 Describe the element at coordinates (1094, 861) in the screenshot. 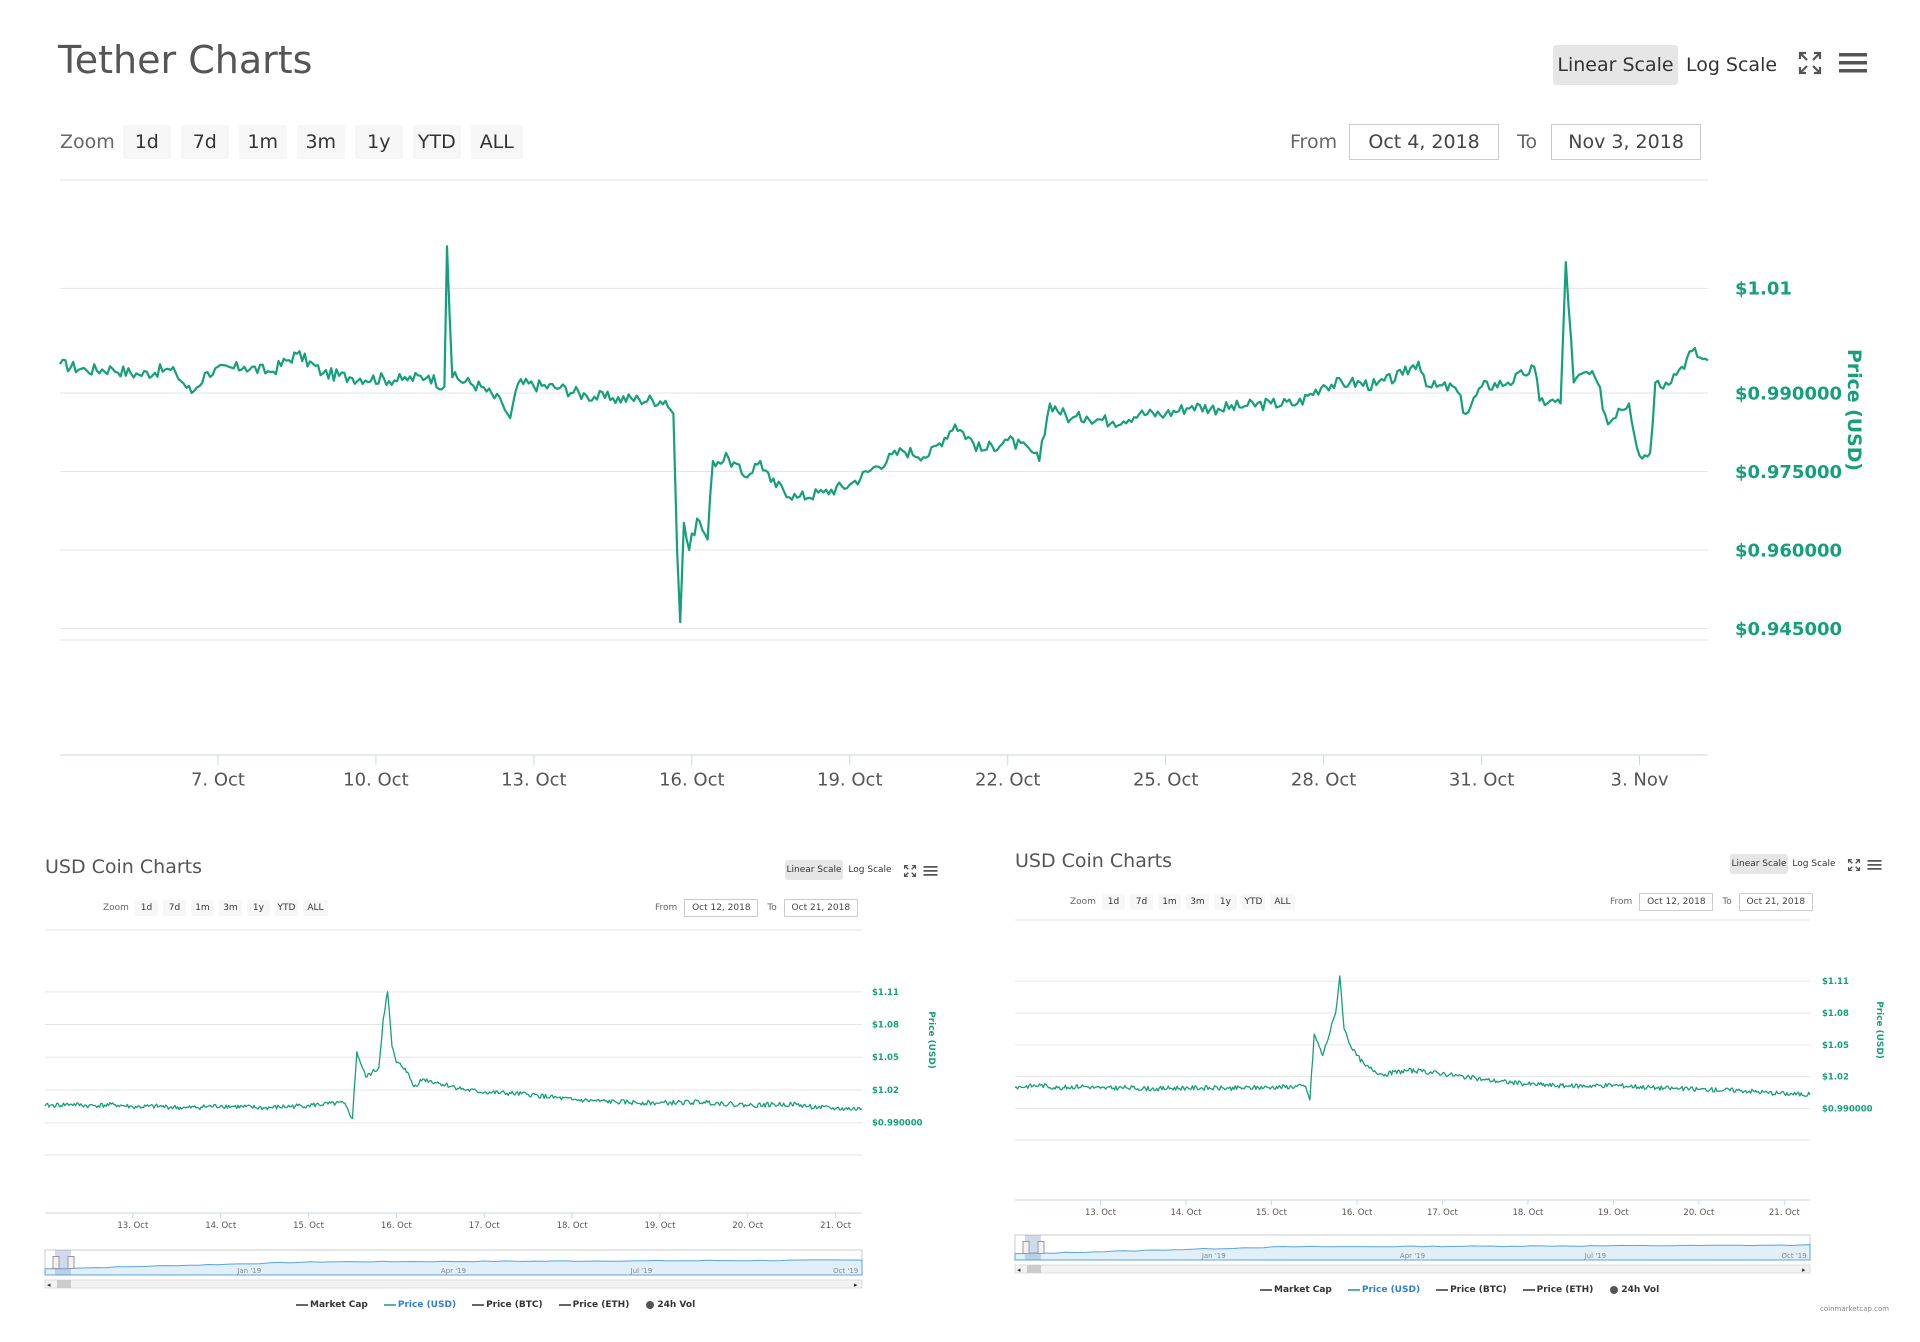

I see `chart-title-right: USD Coin Charts` at that location.